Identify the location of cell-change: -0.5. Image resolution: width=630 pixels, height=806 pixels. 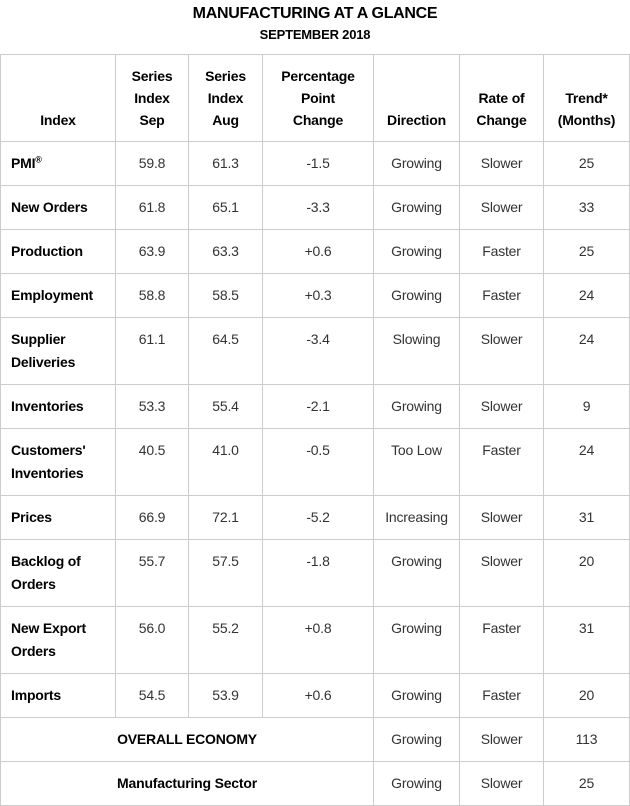
(318, 462).